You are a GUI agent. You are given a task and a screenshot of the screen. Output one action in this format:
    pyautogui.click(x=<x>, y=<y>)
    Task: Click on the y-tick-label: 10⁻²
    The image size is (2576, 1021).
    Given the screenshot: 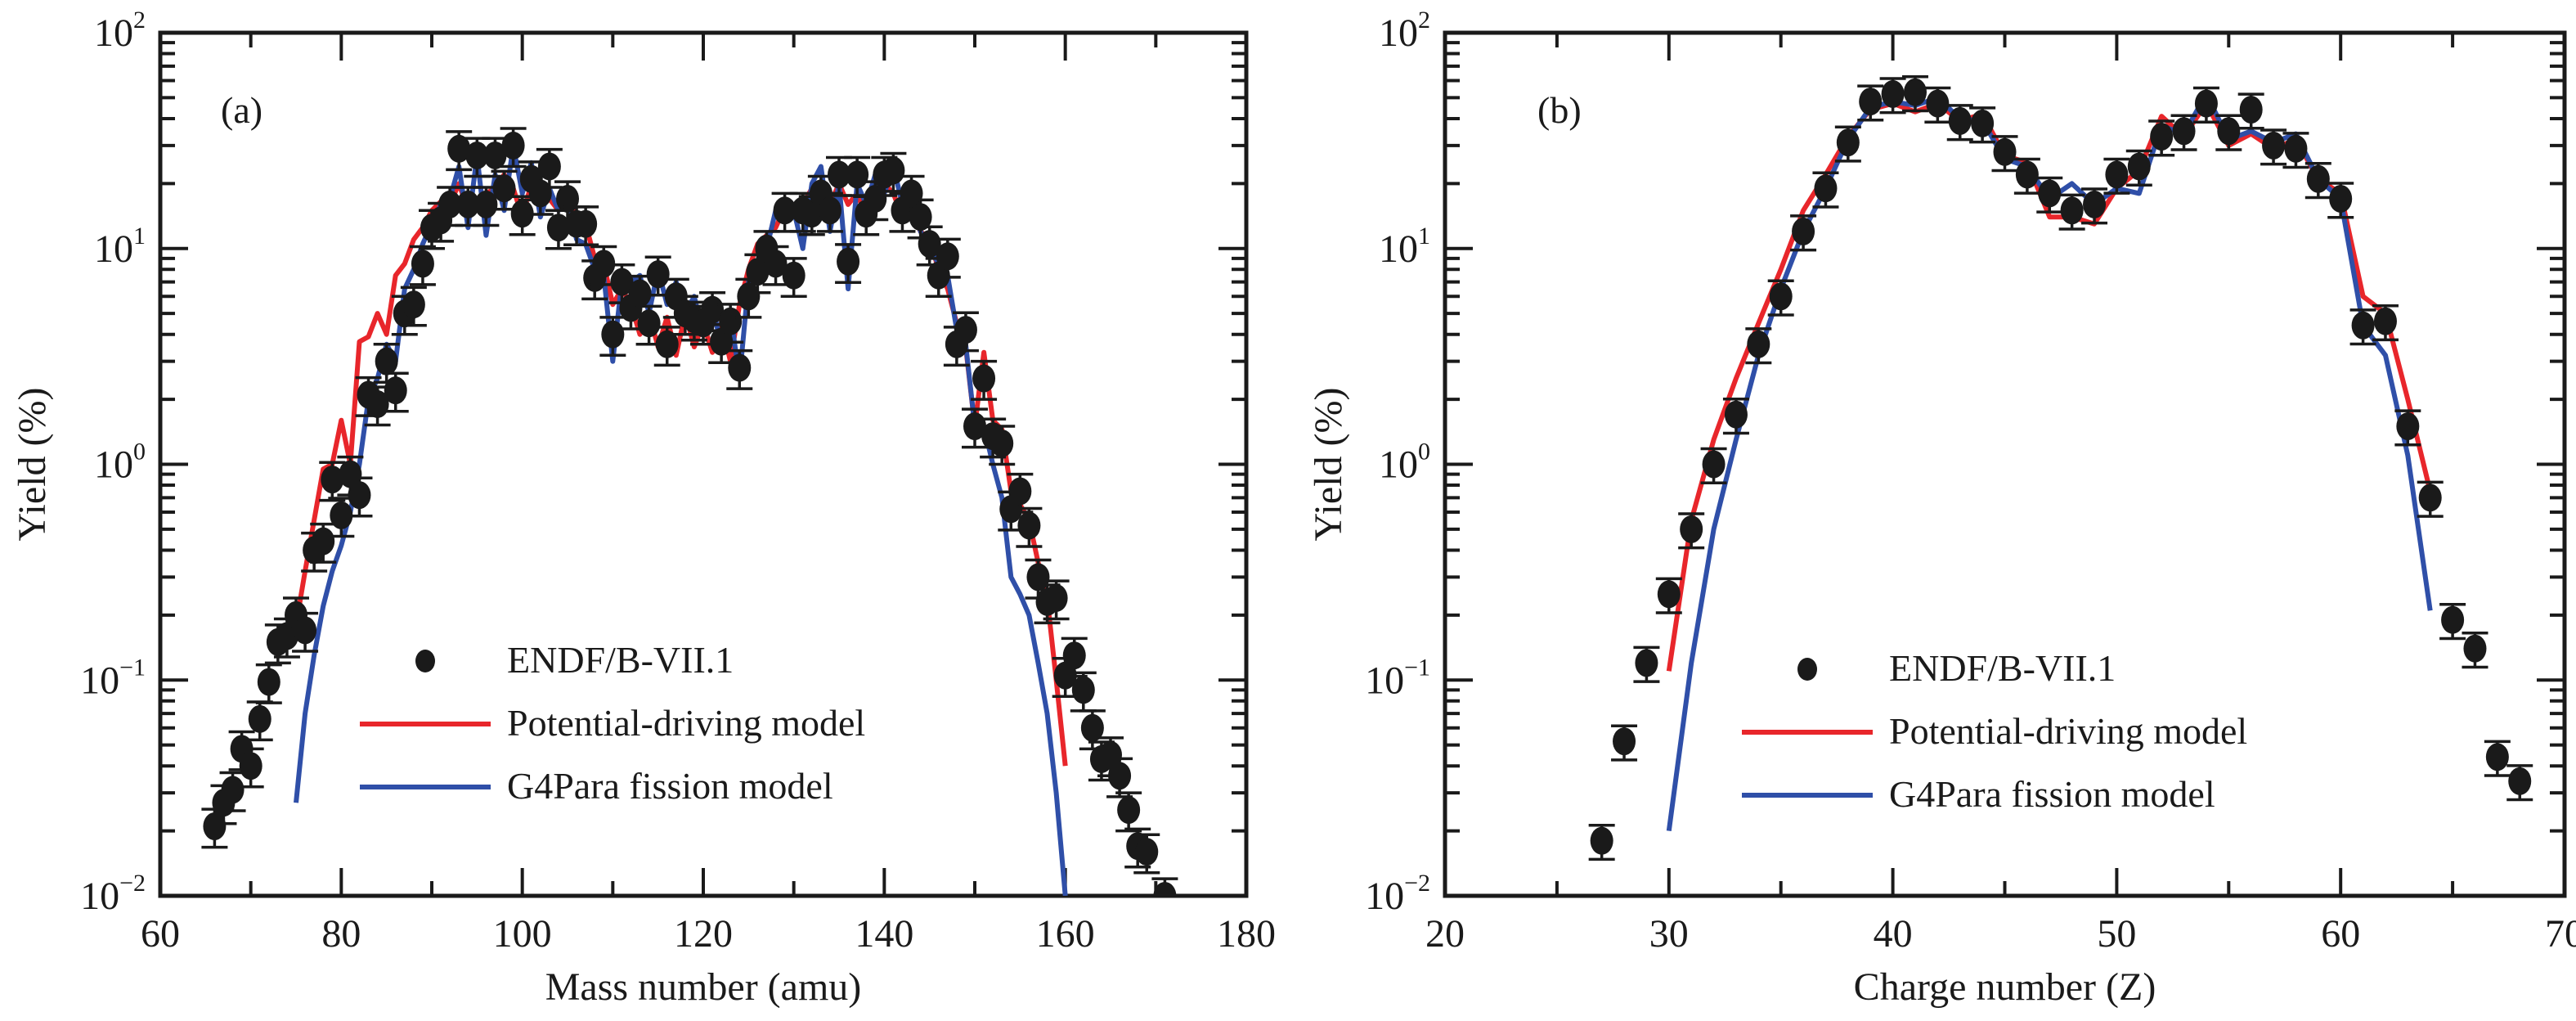 What is the action you would take?
    pyautogui.click(x=1397, y=894)
    